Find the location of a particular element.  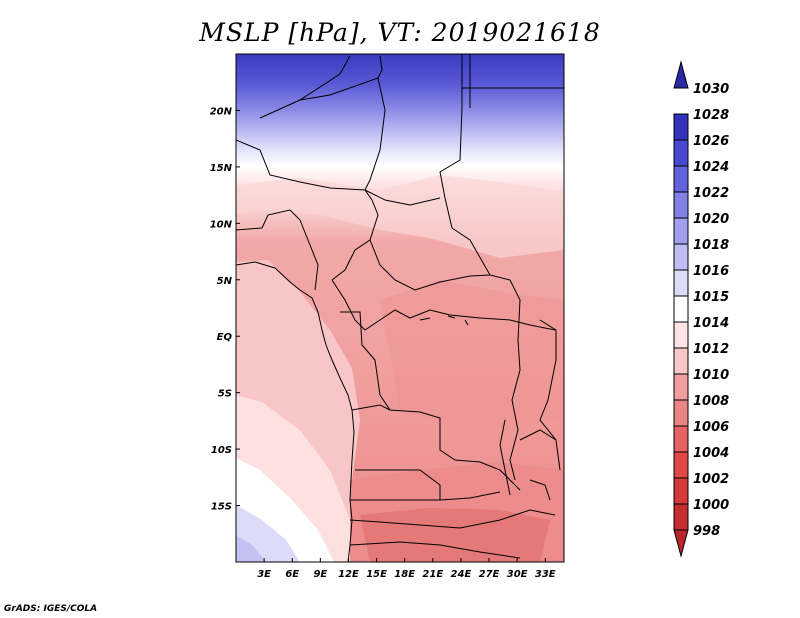

colorbar-label: 1000 is located at coordinates (711, 505).